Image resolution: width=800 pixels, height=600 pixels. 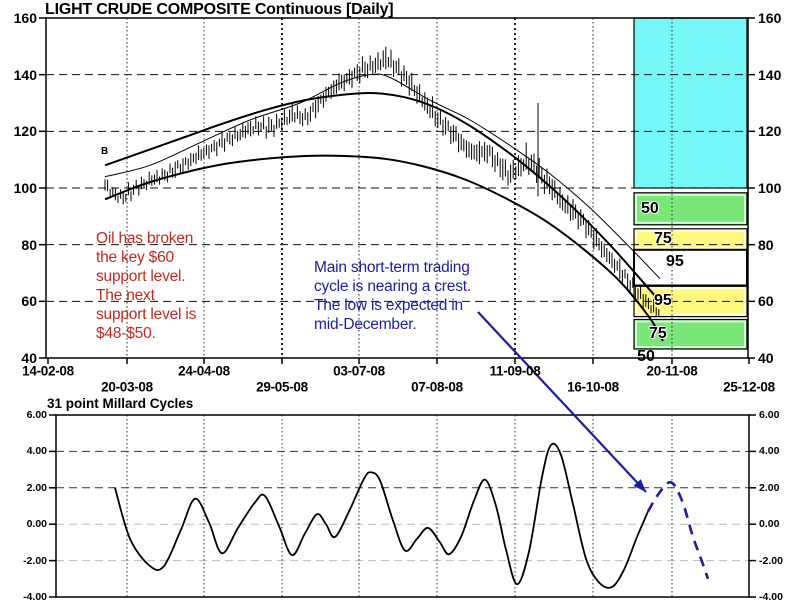 I want to click on main-y-label-right: 80, so click(x=766, y=244).